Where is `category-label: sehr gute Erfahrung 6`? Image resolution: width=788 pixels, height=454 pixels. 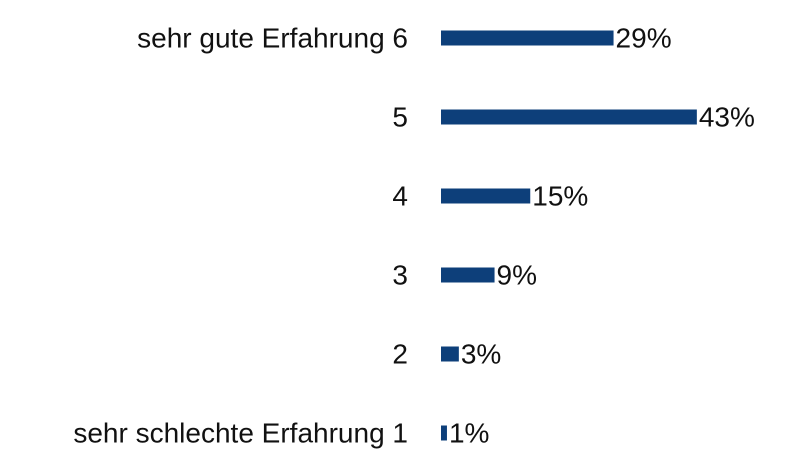 category-label: sehr gute Erfahrung 6 is located at coordinates (272, 37).